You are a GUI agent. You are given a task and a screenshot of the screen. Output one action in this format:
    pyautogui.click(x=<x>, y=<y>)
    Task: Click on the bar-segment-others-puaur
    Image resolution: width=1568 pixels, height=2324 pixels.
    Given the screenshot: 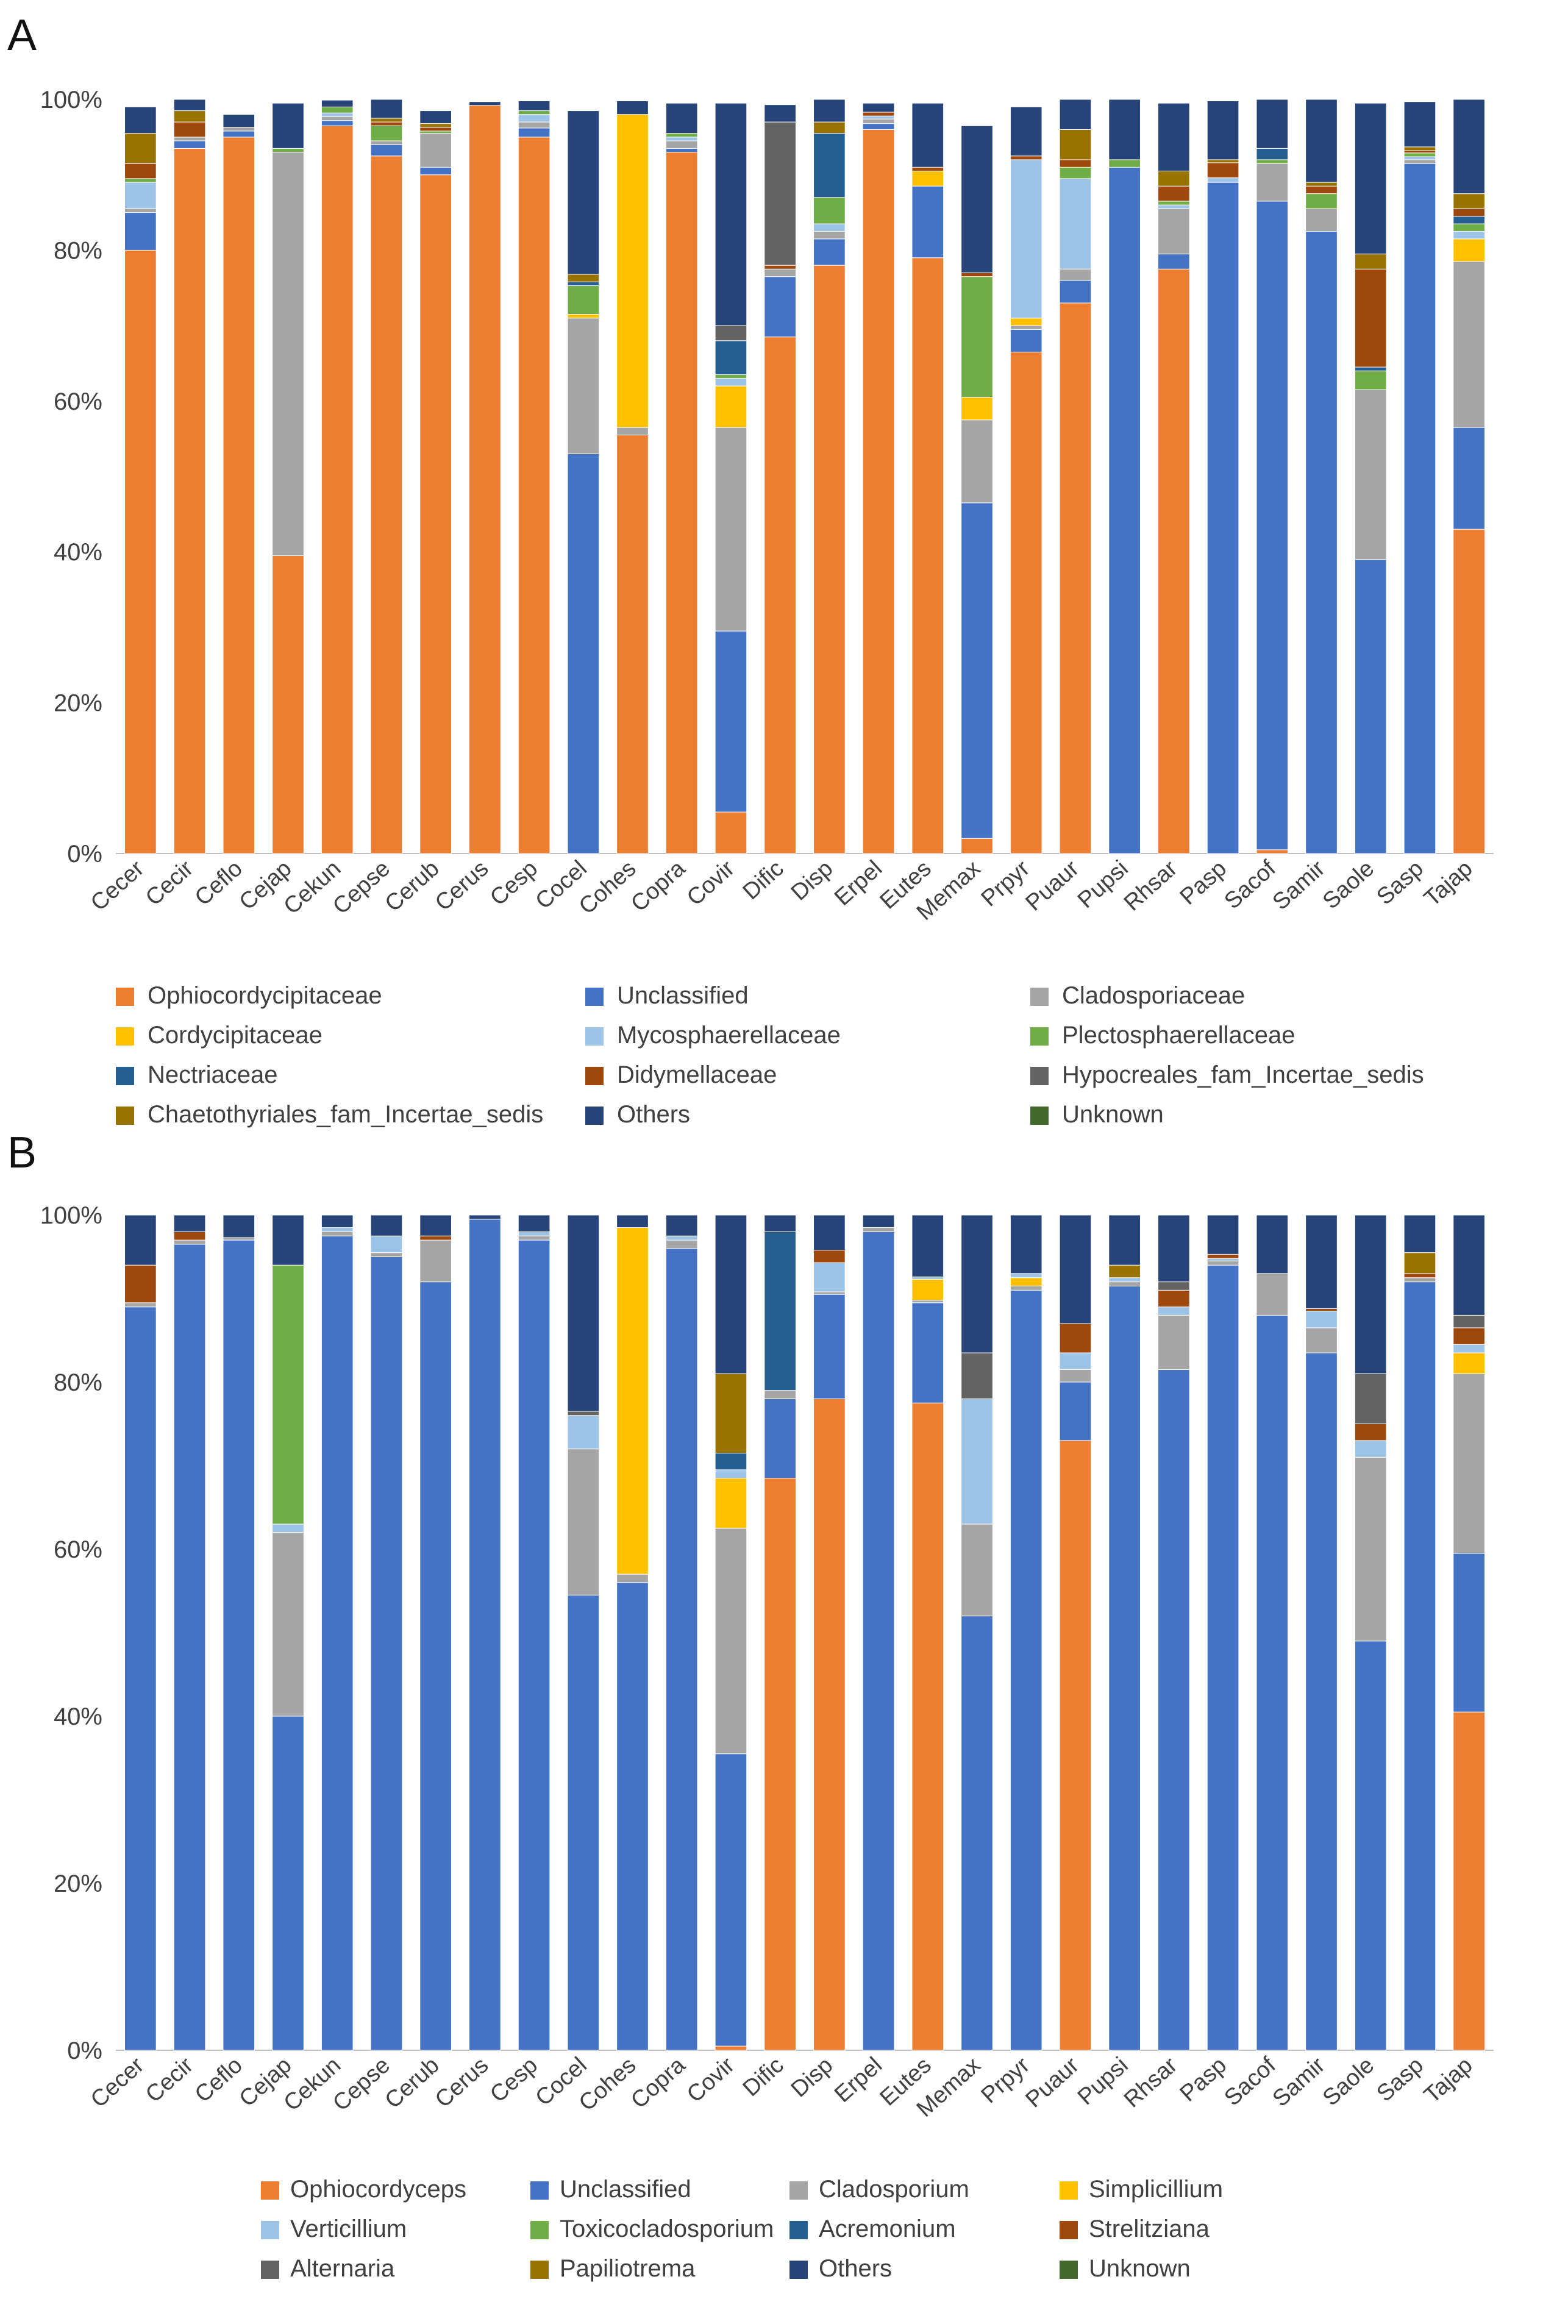 What is the action you would take?
    pyautogui.click(x=1075, y=1269)
    